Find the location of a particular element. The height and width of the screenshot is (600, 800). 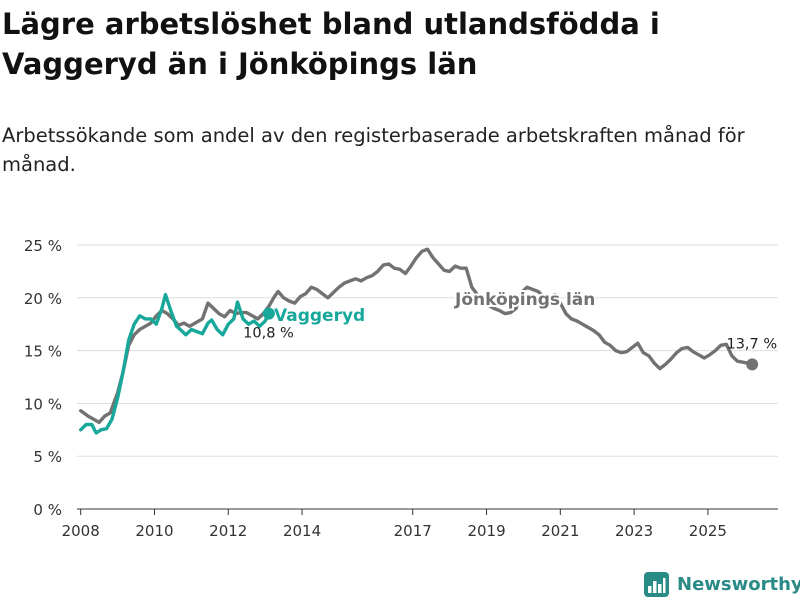

x-tick-label: 2012 is located at coordinates (228, 531).